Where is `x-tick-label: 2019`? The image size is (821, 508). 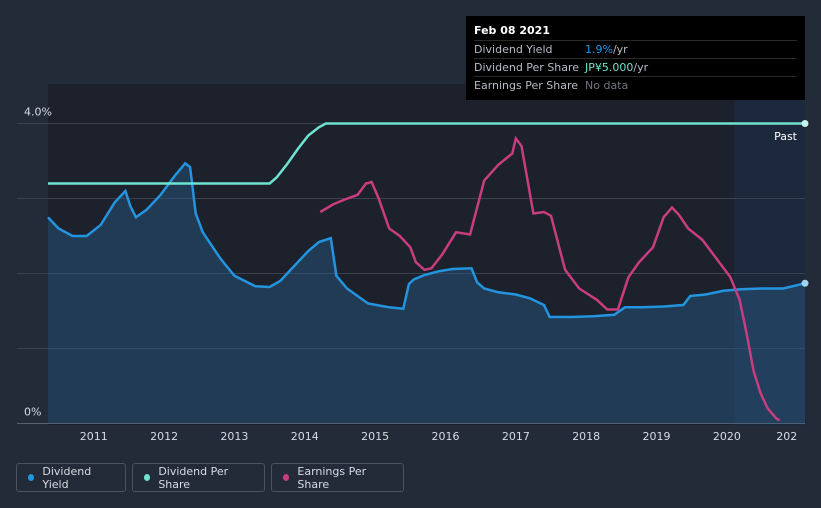 x-tick-label: 2019 is located at coordinates (657, 436).